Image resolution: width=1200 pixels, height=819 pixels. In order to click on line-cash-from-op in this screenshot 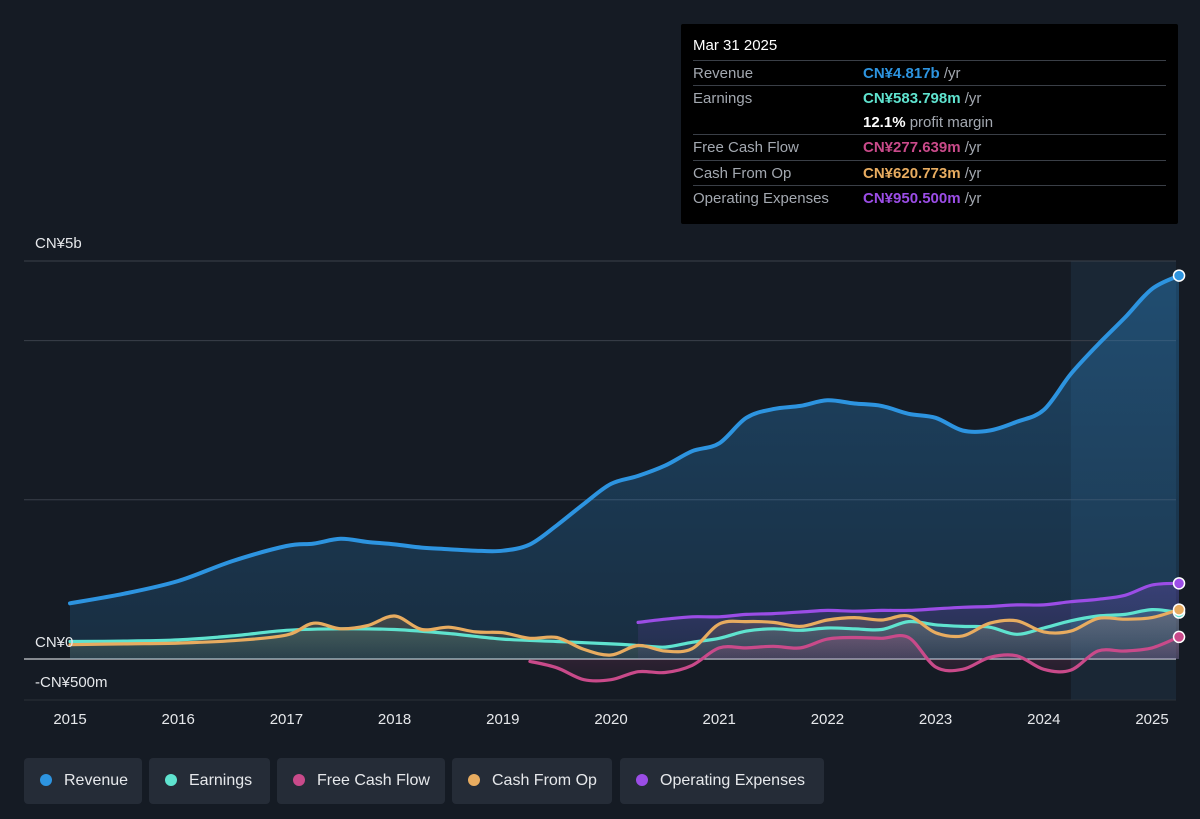, I will do `click(624, 632)`.